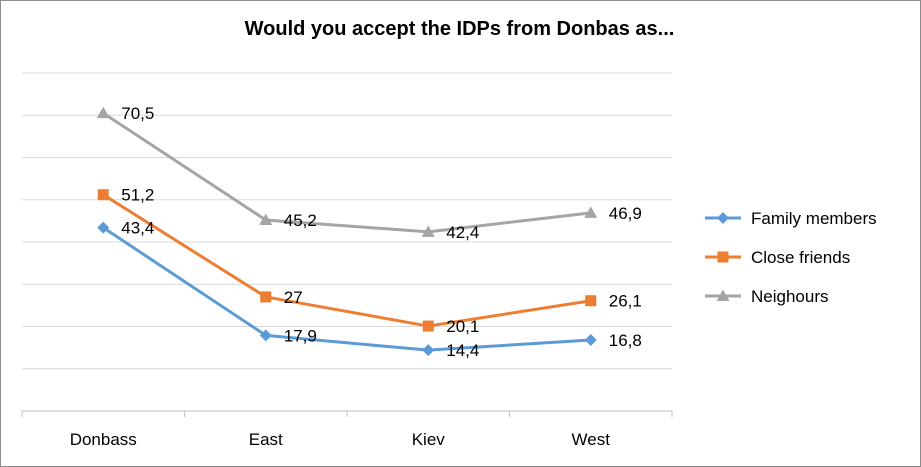 The width and height of the screenshot is (921, 467). Describe the element at coordinates (462, 326) in the screenshot. I see `data-label-close-friends: 20,1` at that location.